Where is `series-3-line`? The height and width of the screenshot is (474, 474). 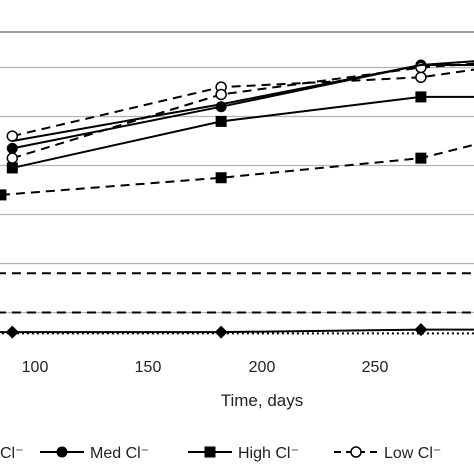
series-3-line is located at coordinates (243, 103).